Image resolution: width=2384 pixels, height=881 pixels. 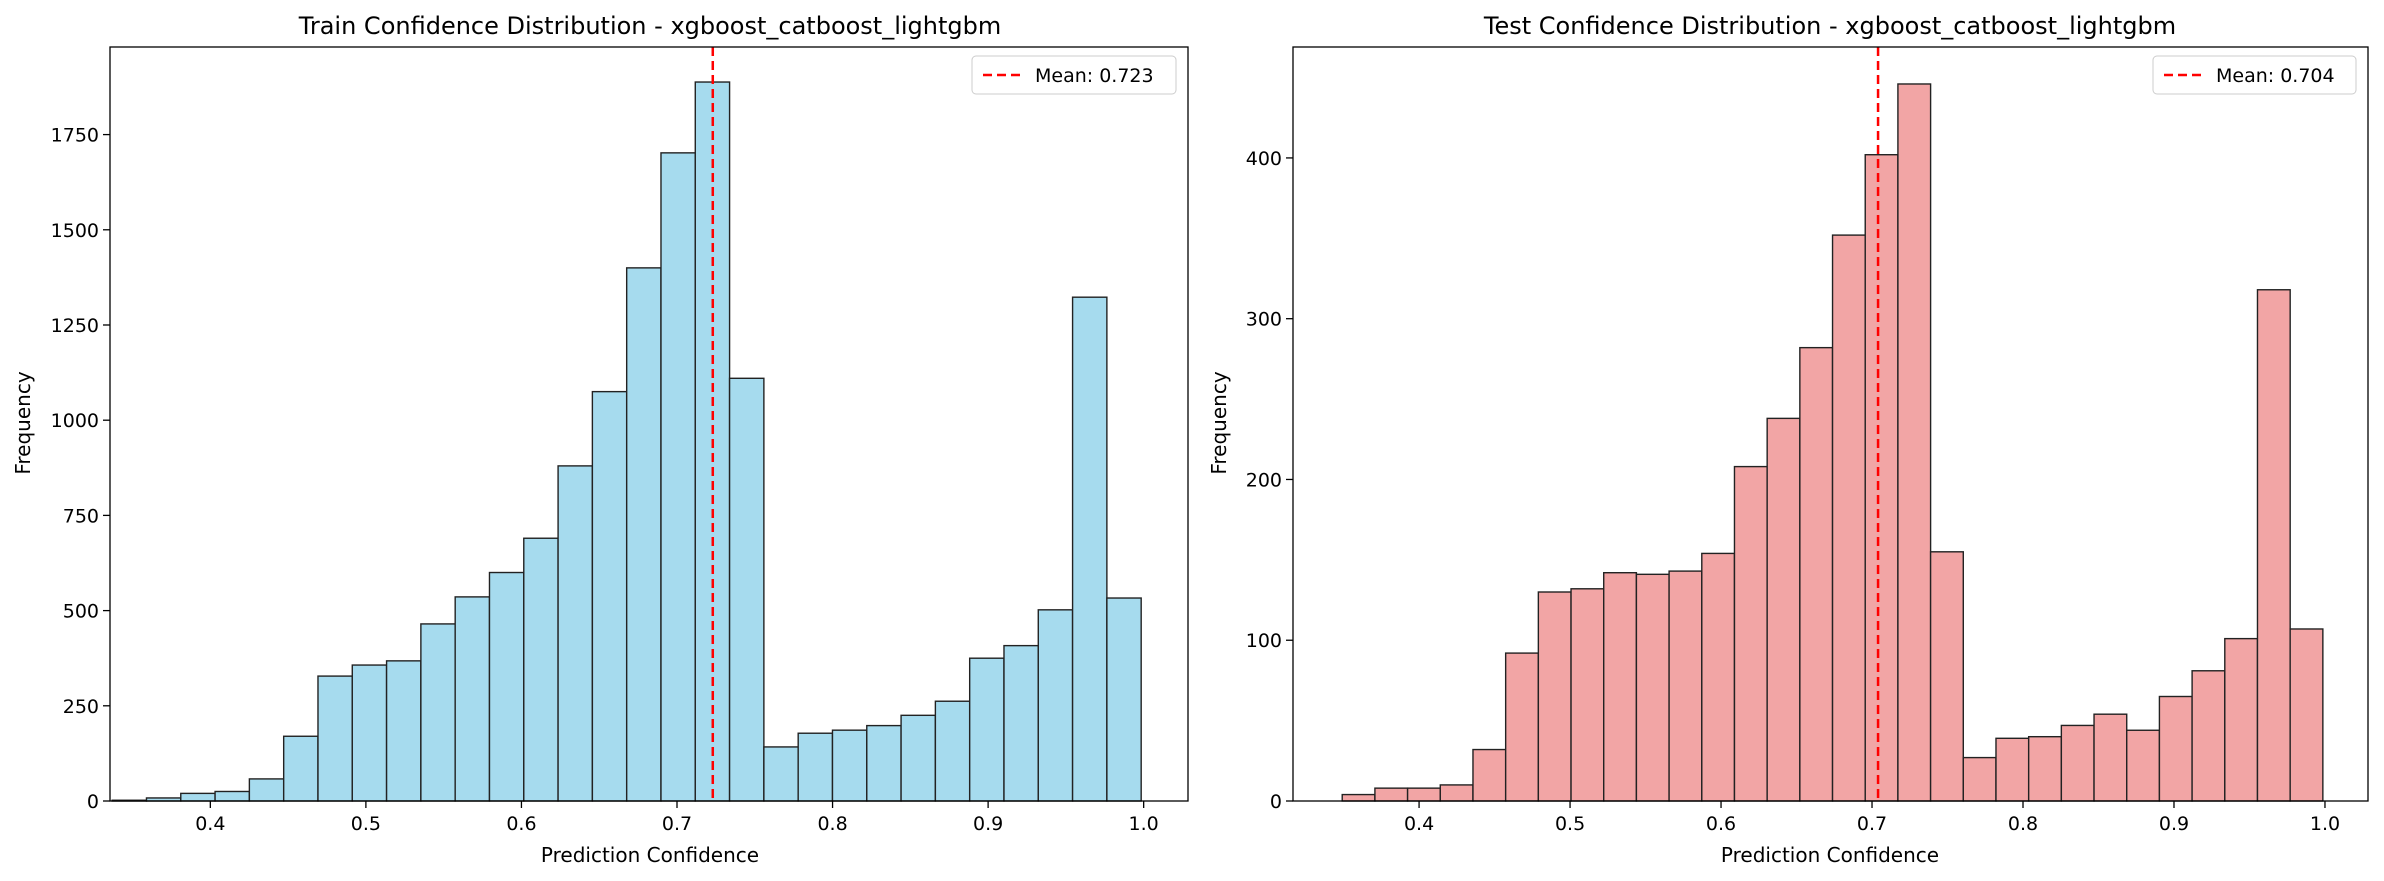 I want to click on y-tick-label: 500, so click(x=81, y=612).